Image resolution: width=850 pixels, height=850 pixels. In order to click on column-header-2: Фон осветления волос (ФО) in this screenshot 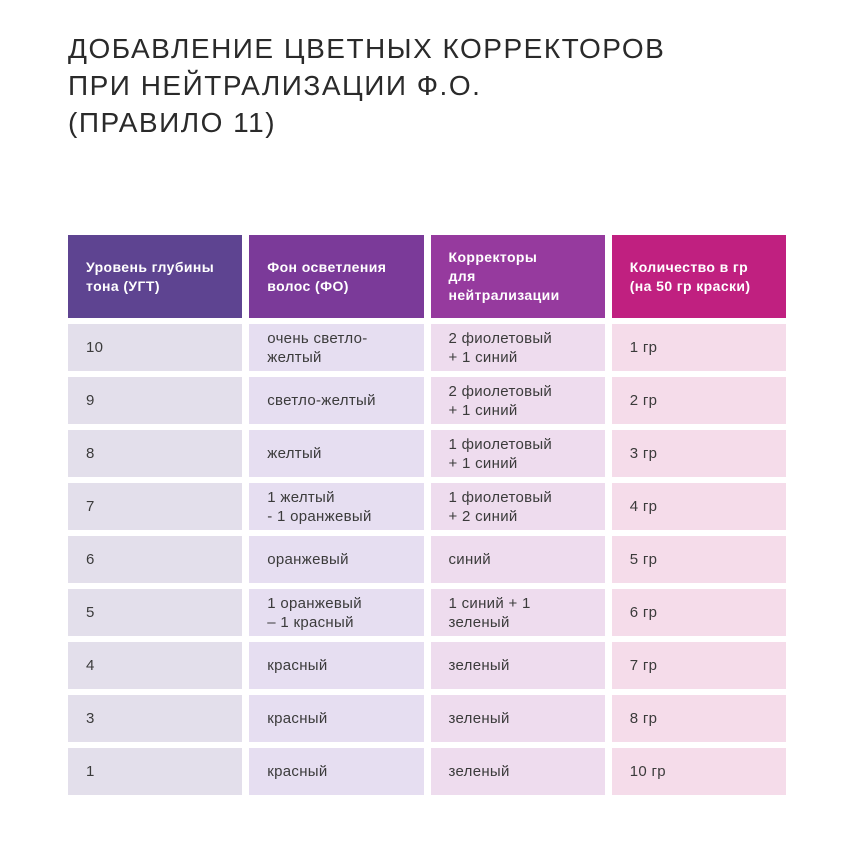, I will do `click(336, 276)`.